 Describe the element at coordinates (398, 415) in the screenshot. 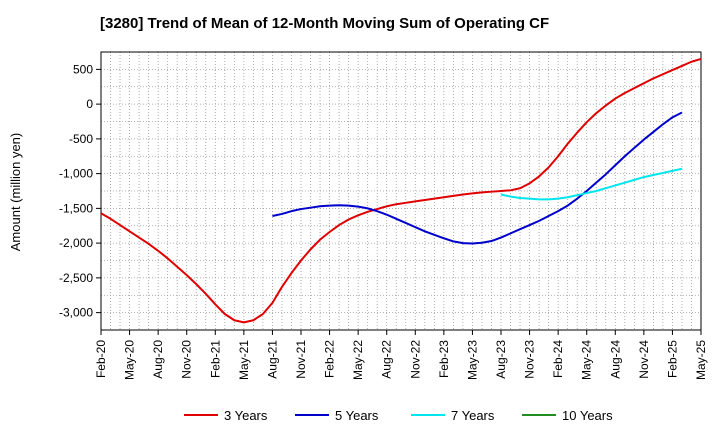

I see `legend: 3 Years 5 Years 7 Years 10 Years` at that location.